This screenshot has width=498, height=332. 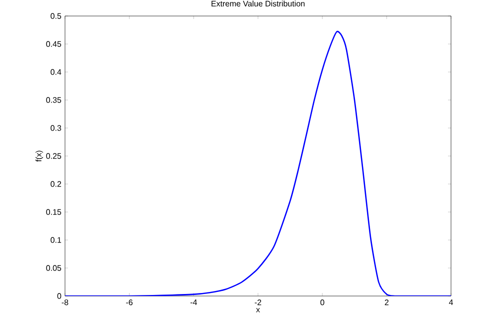 What do you see at coordinates (54, 156) in the screenshot?
I see `y-tick-label: 0.25` at bounding box center [54, 156].